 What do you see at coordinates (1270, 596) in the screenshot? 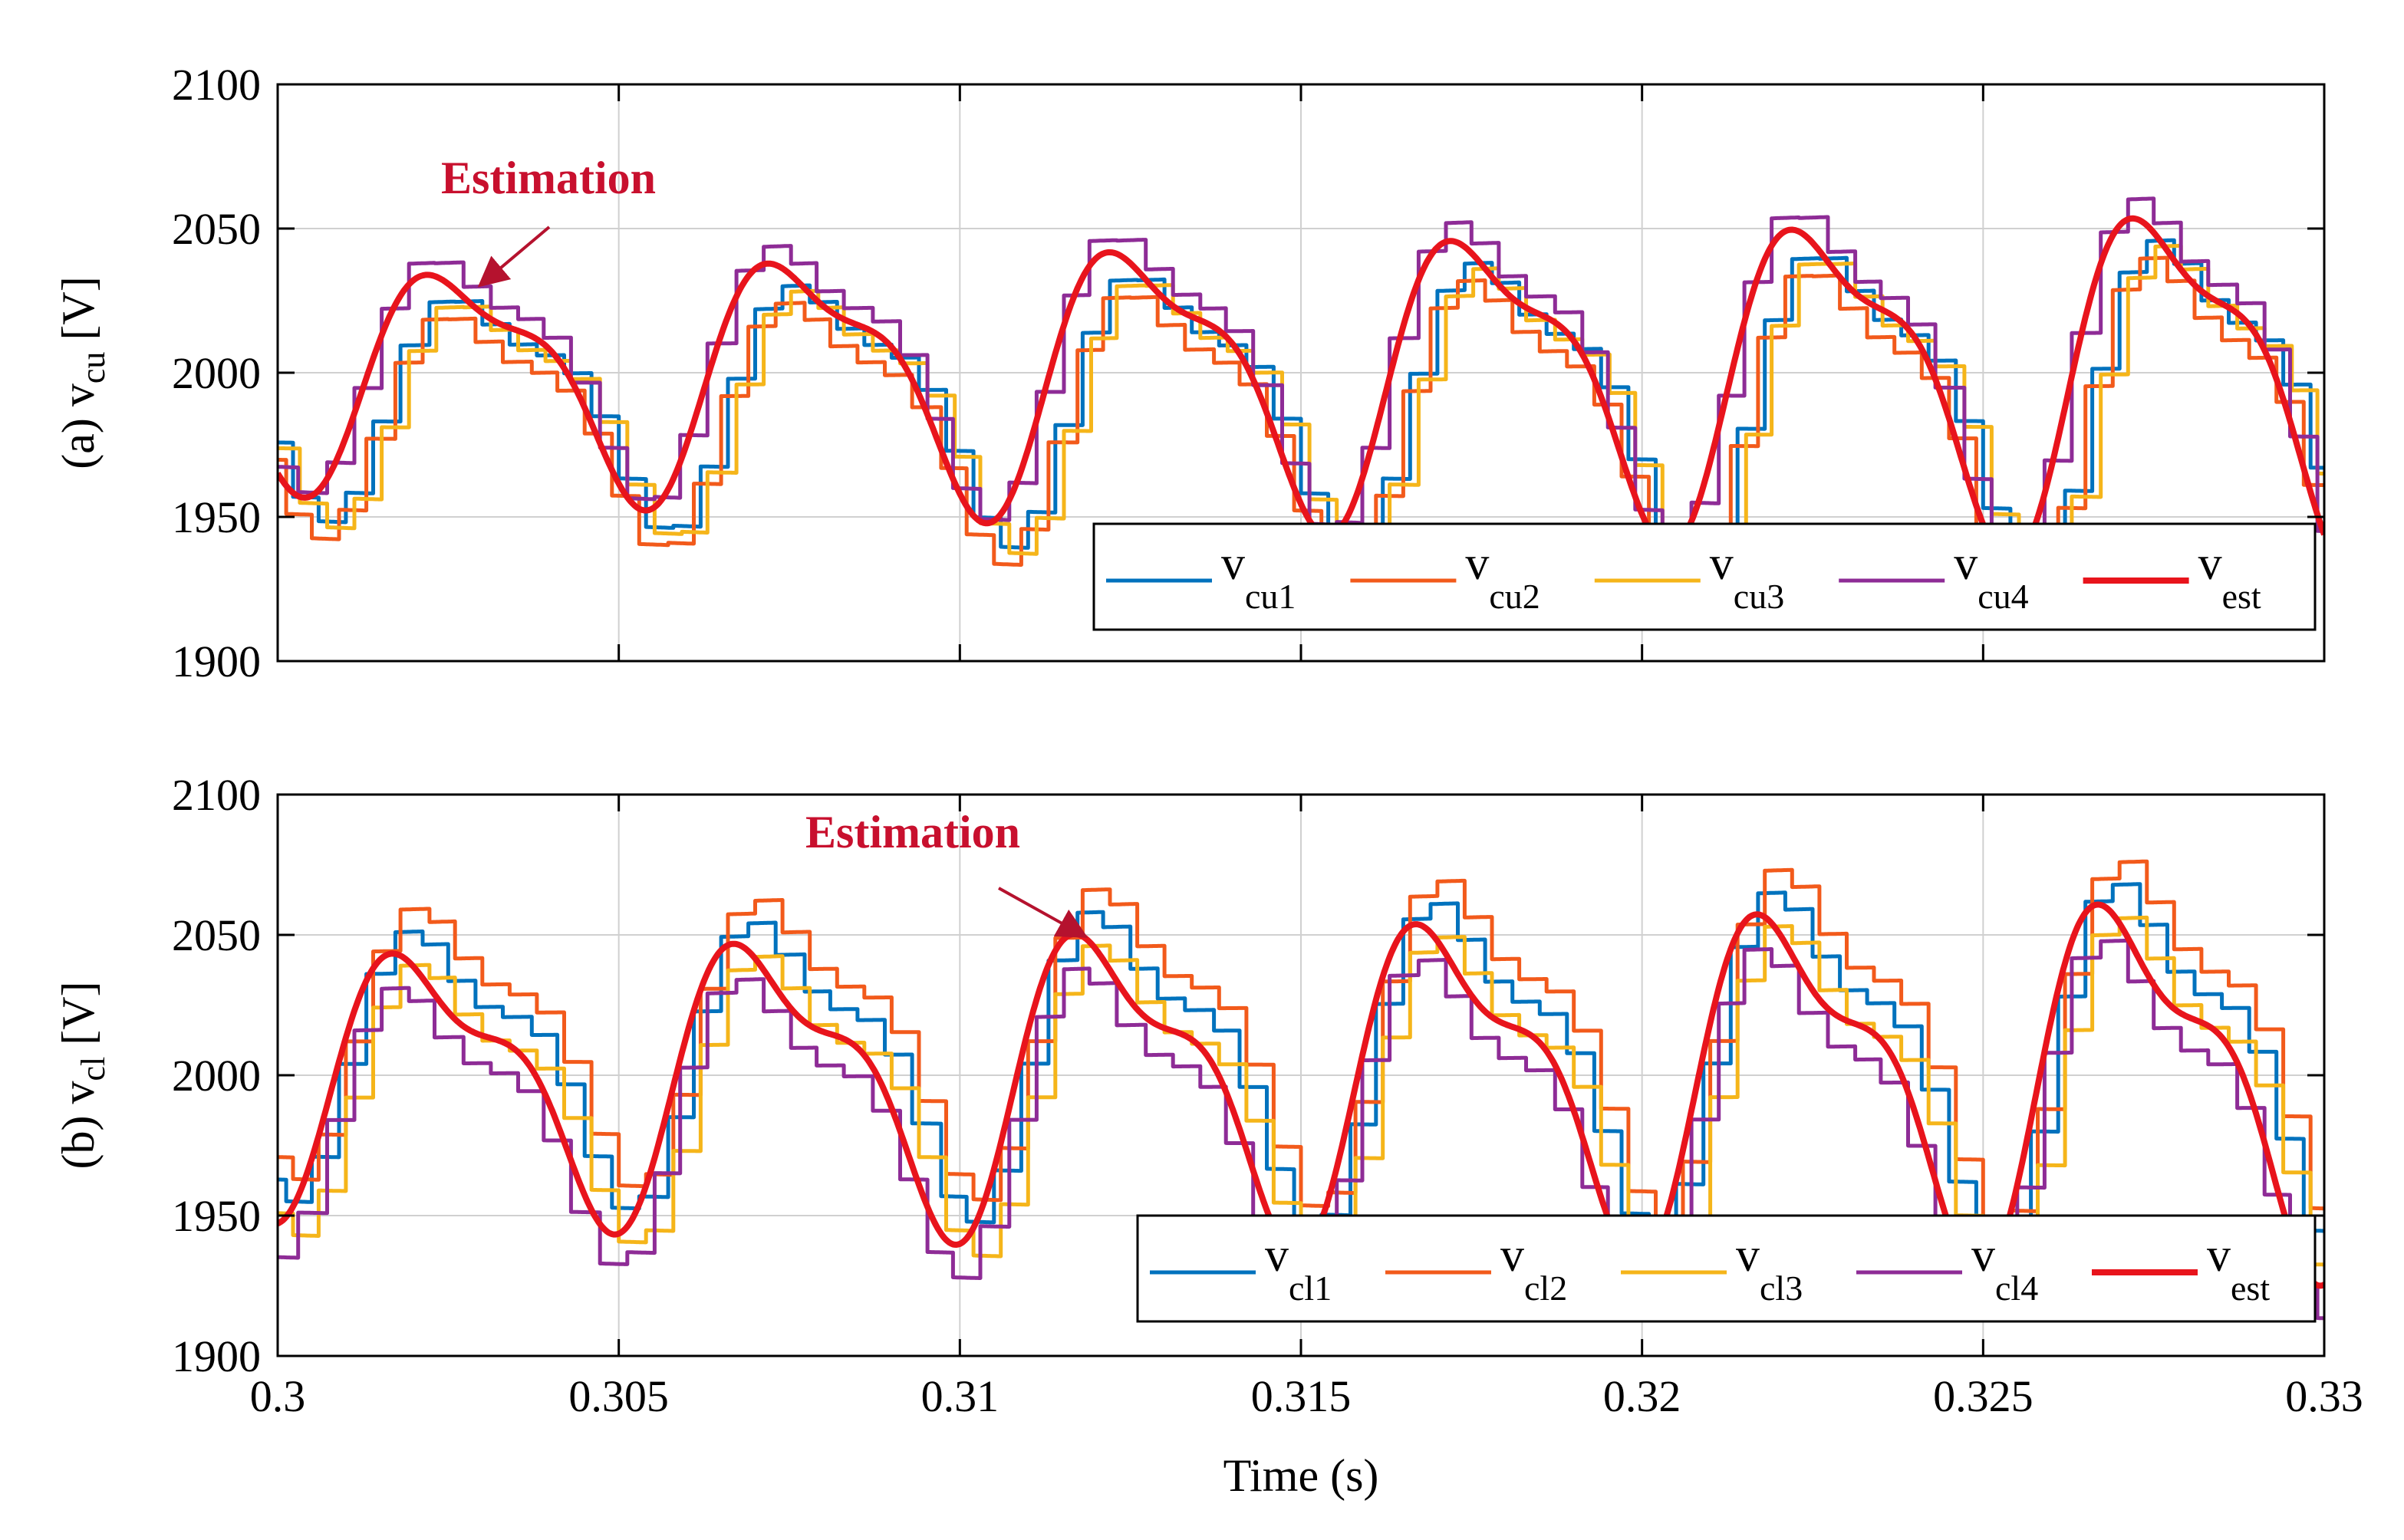
I see `legend-label-sub: cu1` at bounding box center [1270, 596].